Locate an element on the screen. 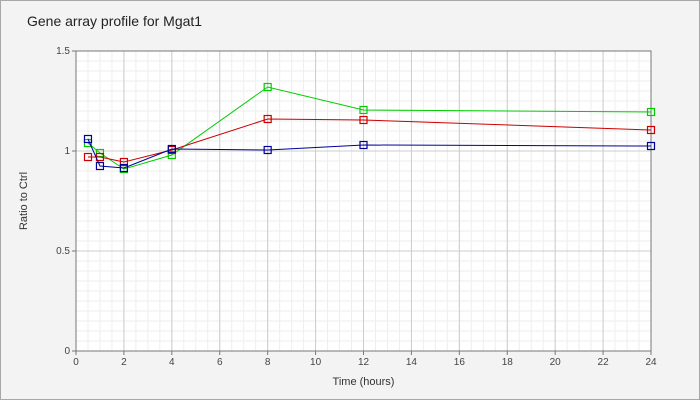 The image size is (700, 400). x-tick-label: 0 is located at coordinates (76, 362).